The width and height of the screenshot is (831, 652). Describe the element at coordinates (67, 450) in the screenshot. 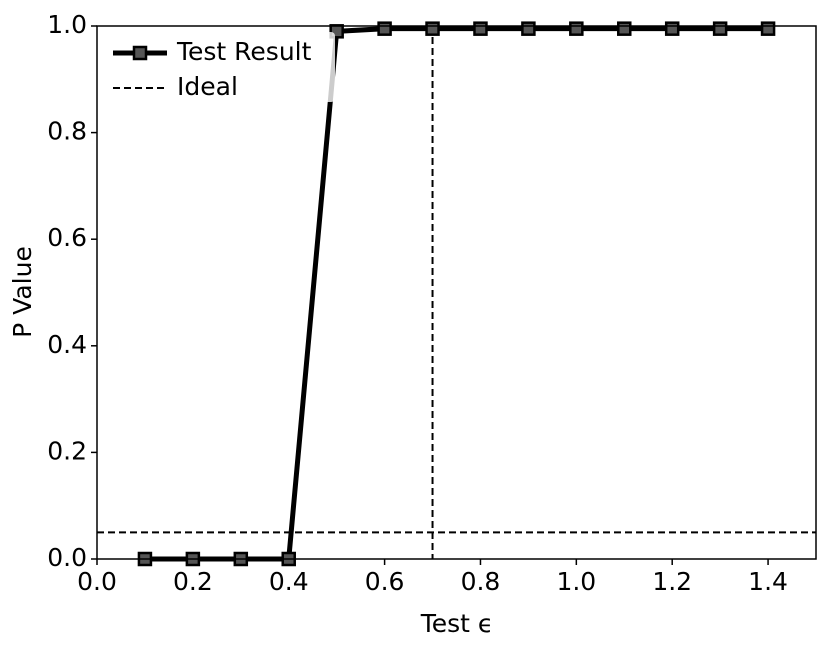

I see `y-tick-label: 0.2` at that location.